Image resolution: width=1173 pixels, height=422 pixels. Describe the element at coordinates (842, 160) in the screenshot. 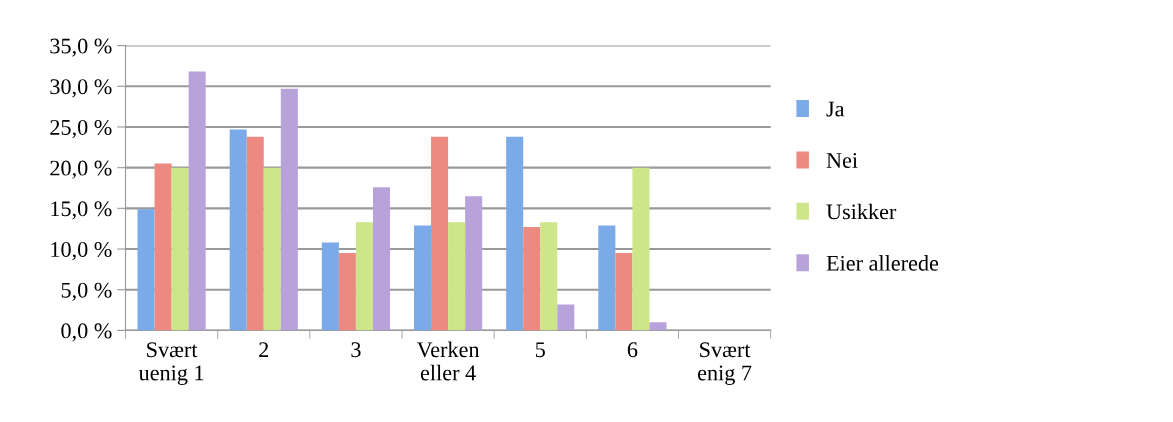

I see `legend-label: Nei` at that location.